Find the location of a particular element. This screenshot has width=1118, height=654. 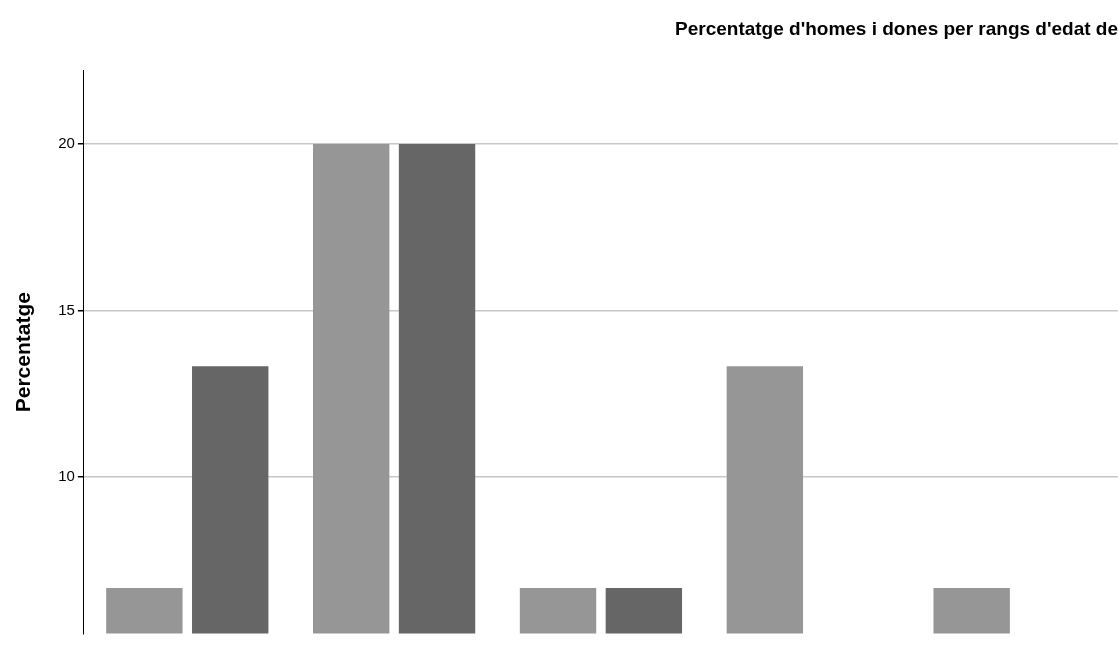

y-axis-title: Percentatge is located at coordinates (23, 352).